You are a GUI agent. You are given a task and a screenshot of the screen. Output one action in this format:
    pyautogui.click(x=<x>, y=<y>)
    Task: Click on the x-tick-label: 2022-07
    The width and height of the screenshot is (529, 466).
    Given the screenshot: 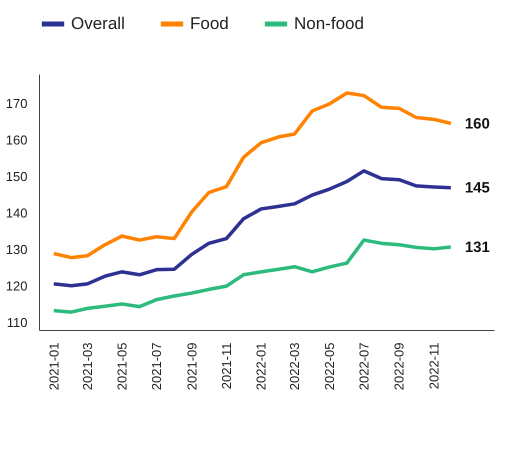 What is the action you would take?
    pyautogui.click(x=364, y=366)
    